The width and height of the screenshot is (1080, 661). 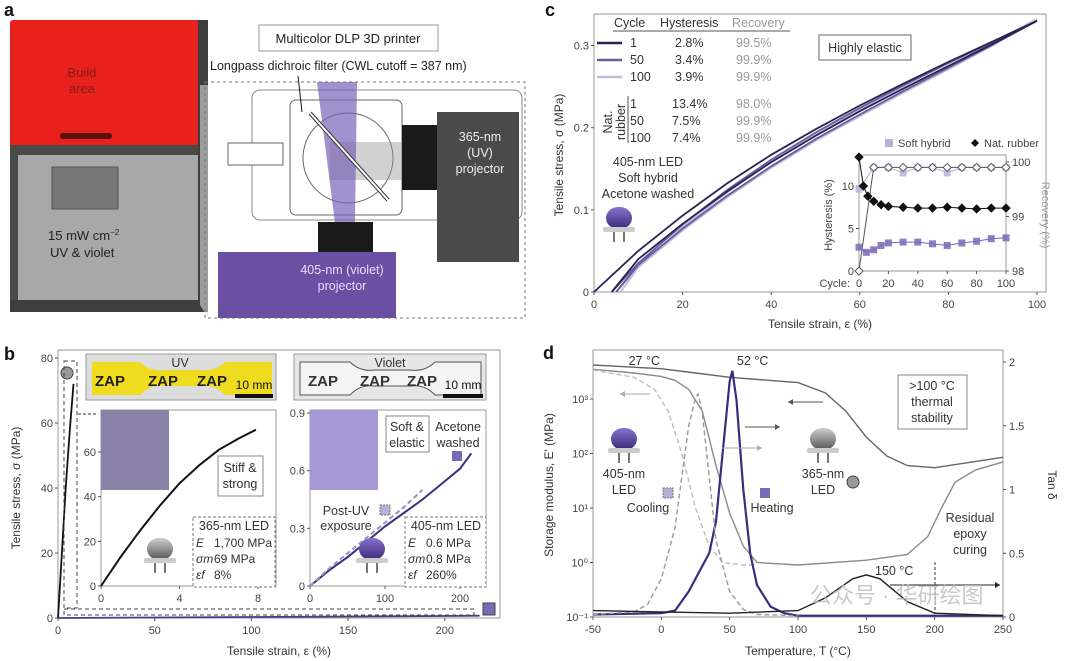 What do you see at coordinates (180, 363) in the screenshot?
I see `uv-photo-label: UV` at bounding box center [180, 363].